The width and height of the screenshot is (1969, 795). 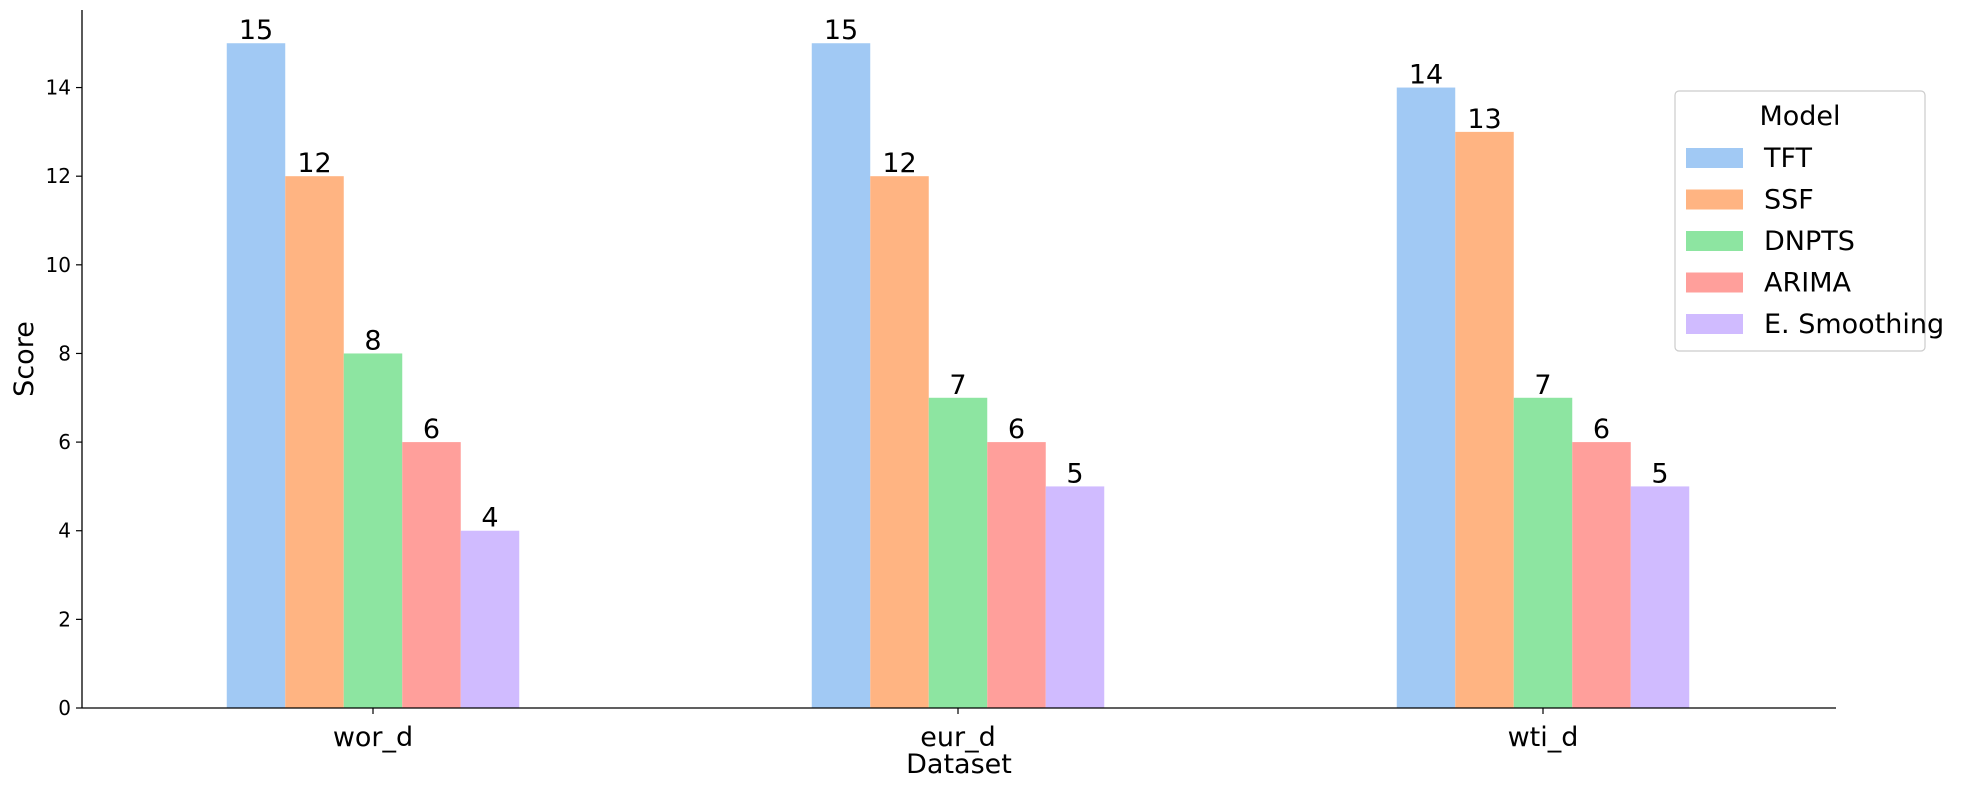 What do you see at coordinates (1854, 324) in the screenshot?
I see `legend-label-e-smoothing: E. Smoothing` at bounding box center [1854, 324].